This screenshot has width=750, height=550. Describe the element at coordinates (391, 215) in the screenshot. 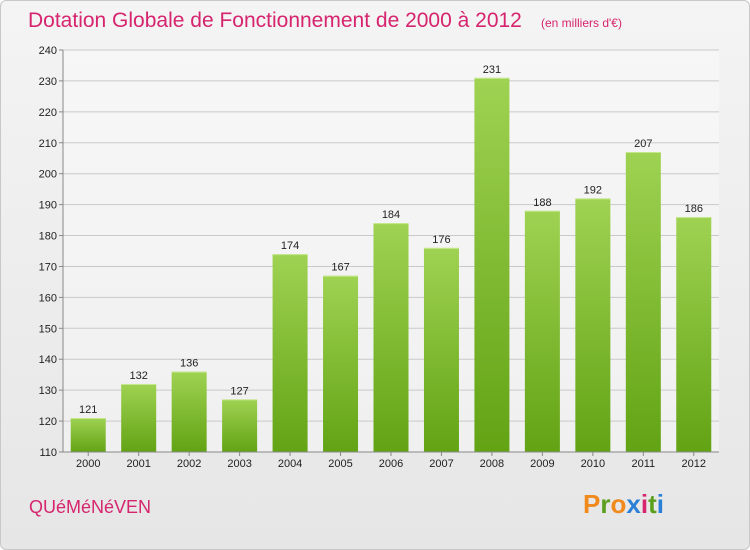

I see `data-label: 184` at that location.